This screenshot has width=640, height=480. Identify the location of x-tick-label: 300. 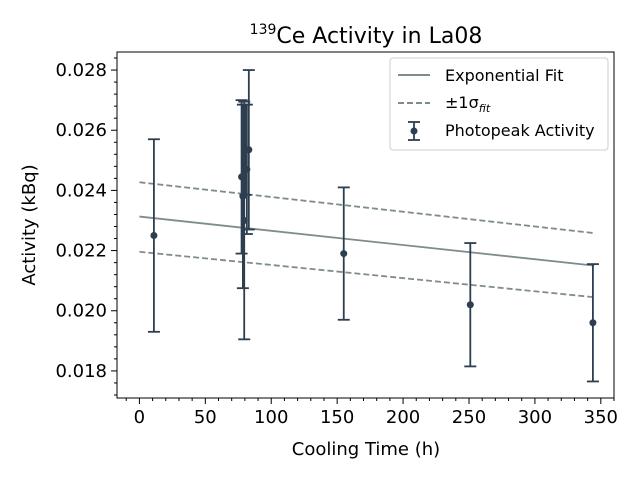
(535, 417).